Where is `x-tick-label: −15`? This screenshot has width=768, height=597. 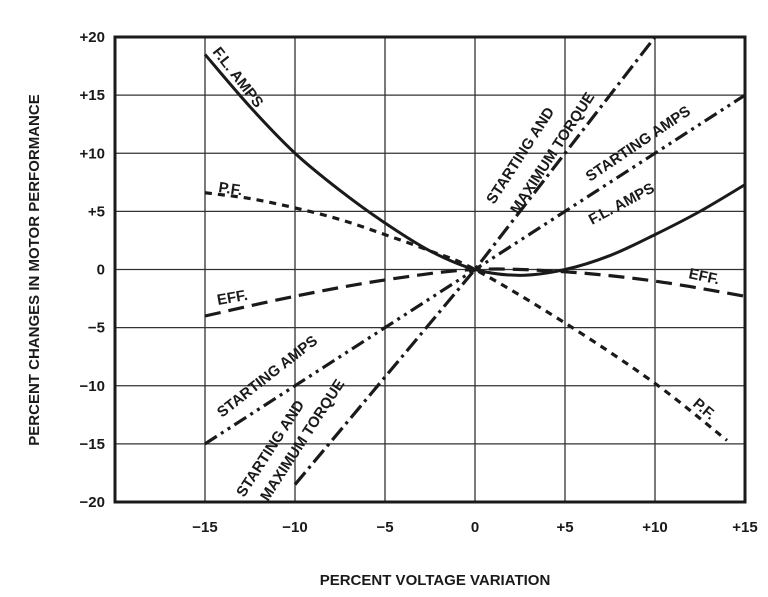
x-tick-label: −15 is located at coordinates (204, 527).